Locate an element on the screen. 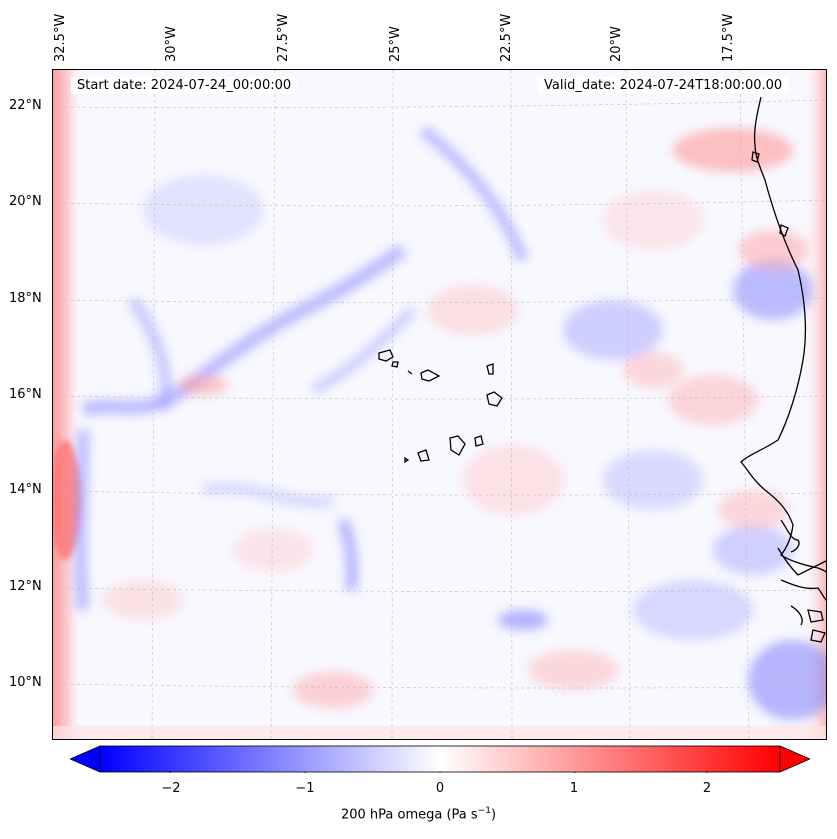  lon-label-30w: 30°W is located at coordinates (171, 44).